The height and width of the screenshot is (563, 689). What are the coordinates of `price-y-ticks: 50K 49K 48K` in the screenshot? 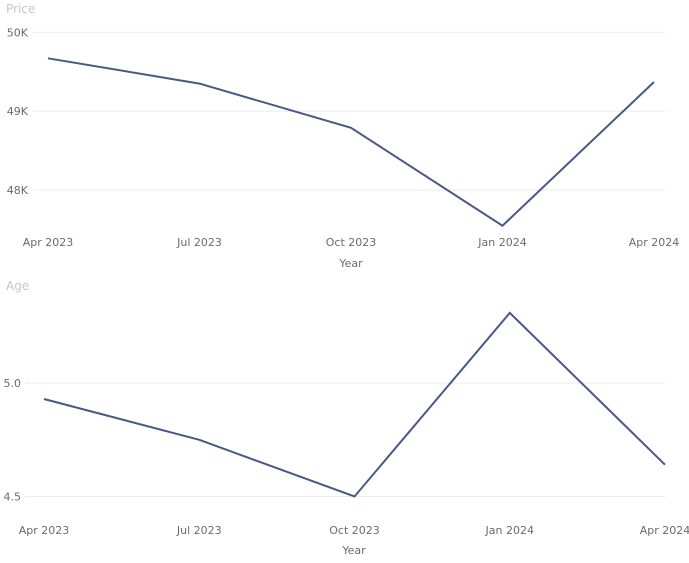 It's located at (18, 111).